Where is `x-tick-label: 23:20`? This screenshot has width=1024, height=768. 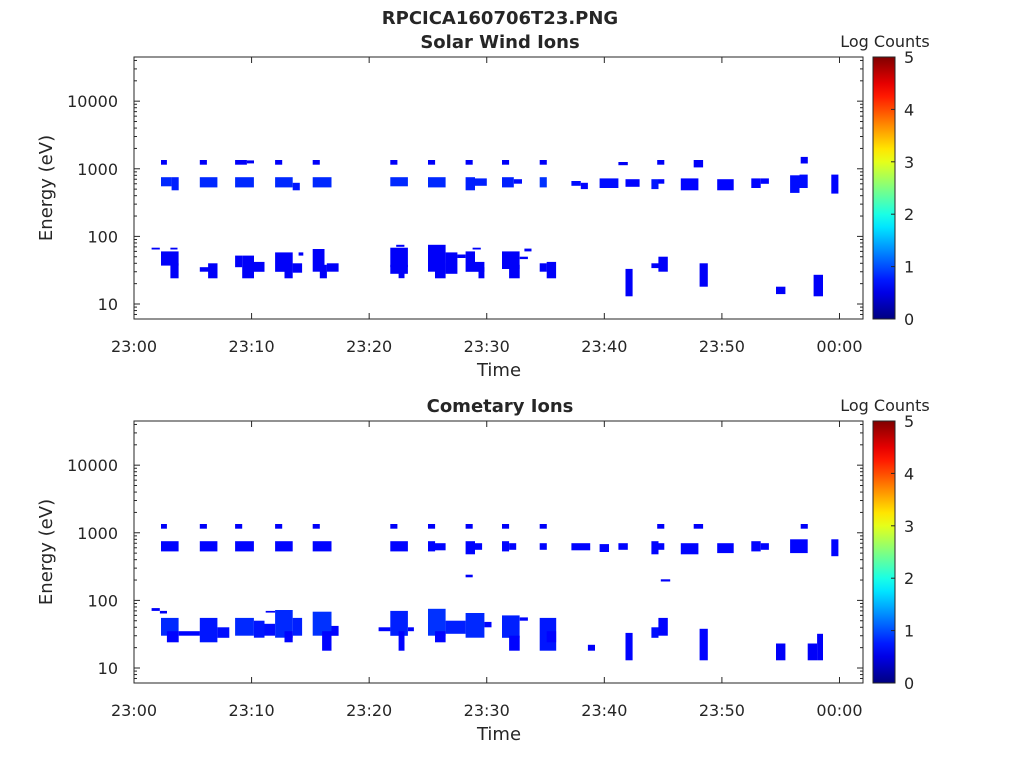 x-tick-label: 23:20 is located at coordinates (369, 346).